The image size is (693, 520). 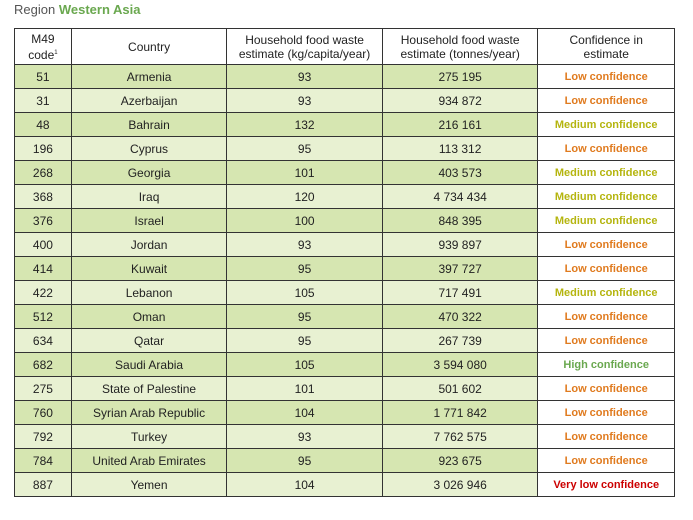 I want to click on cell-tonnes: 501 602, so click(x=460, y=388).